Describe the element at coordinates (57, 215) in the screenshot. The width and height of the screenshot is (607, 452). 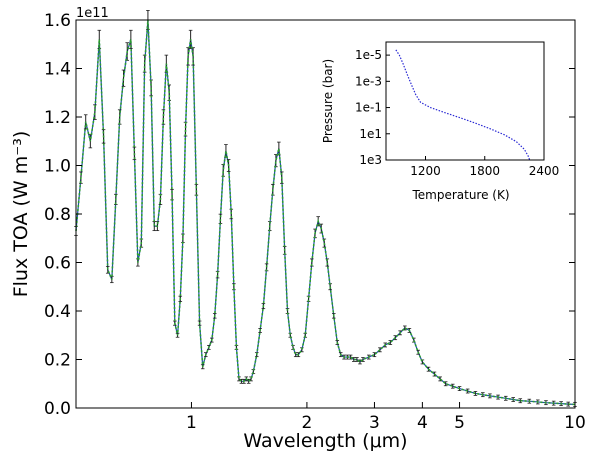
I see `y-tick-label: 0.8` at that location.